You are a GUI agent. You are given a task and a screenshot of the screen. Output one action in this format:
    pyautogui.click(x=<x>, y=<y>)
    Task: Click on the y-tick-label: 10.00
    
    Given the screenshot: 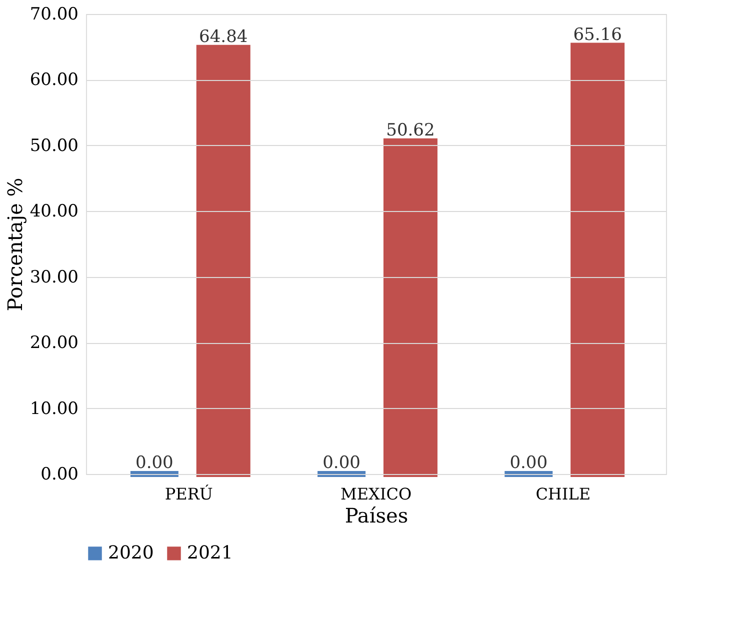 What is the action you would take?
    pyautogui.click(x=54, y=408)
    